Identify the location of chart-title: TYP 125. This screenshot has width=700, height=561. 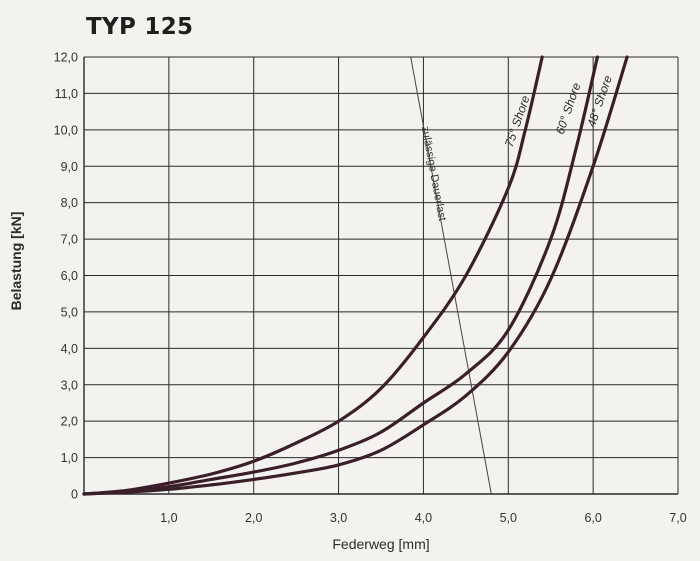
(140, 27).